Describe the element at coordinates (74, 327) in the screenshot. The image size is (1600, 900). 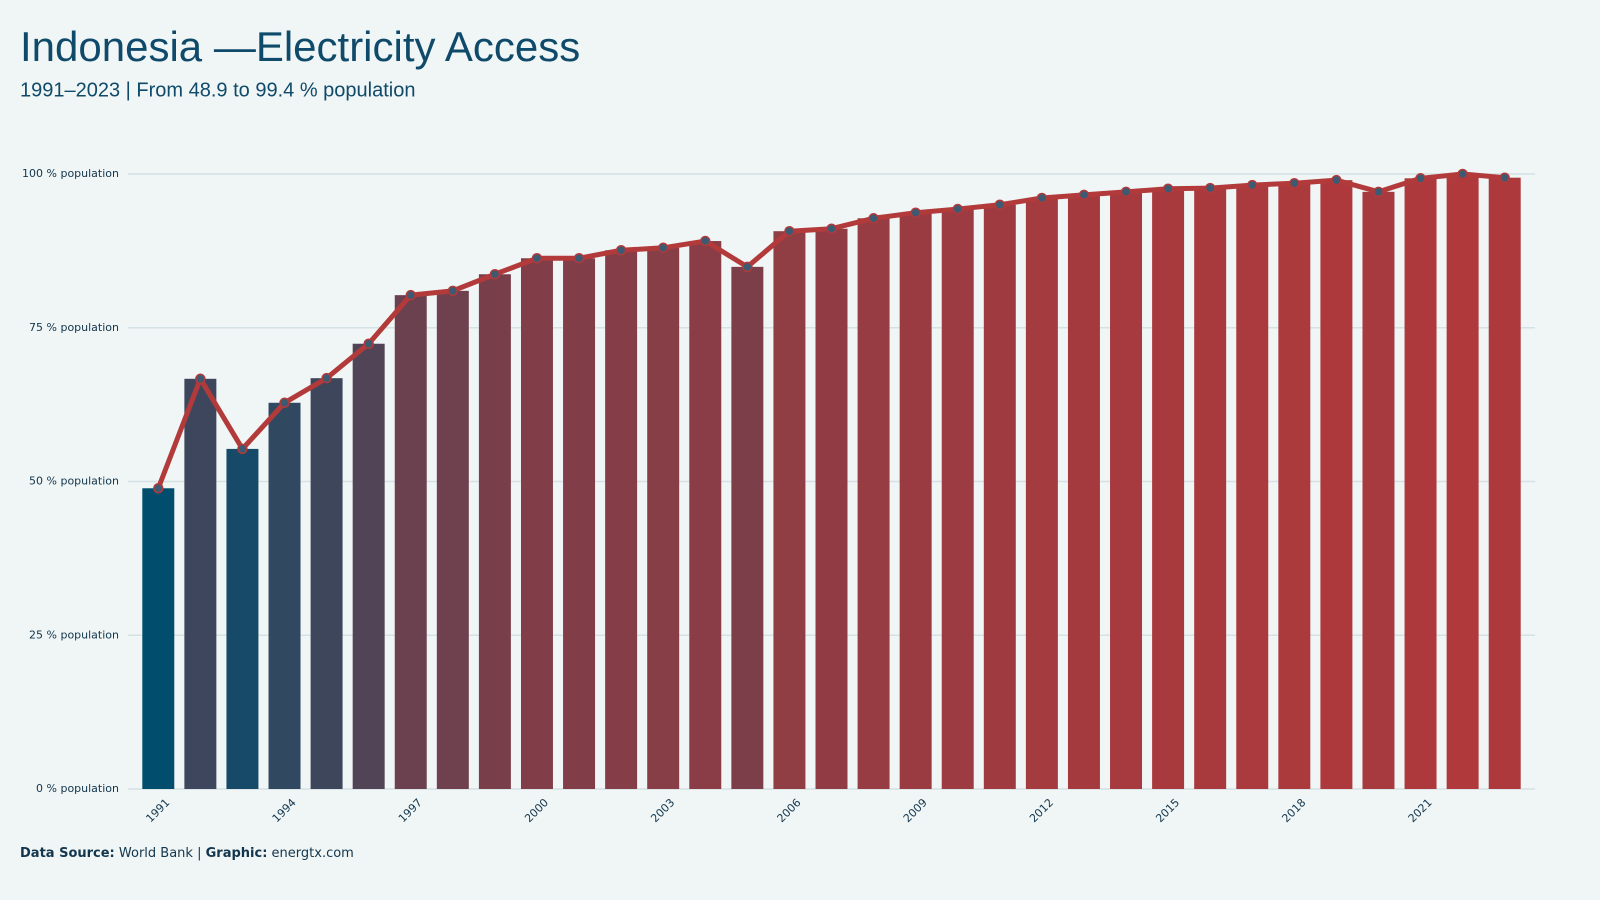
I see `y-tick-label: 75 % population` at that location.